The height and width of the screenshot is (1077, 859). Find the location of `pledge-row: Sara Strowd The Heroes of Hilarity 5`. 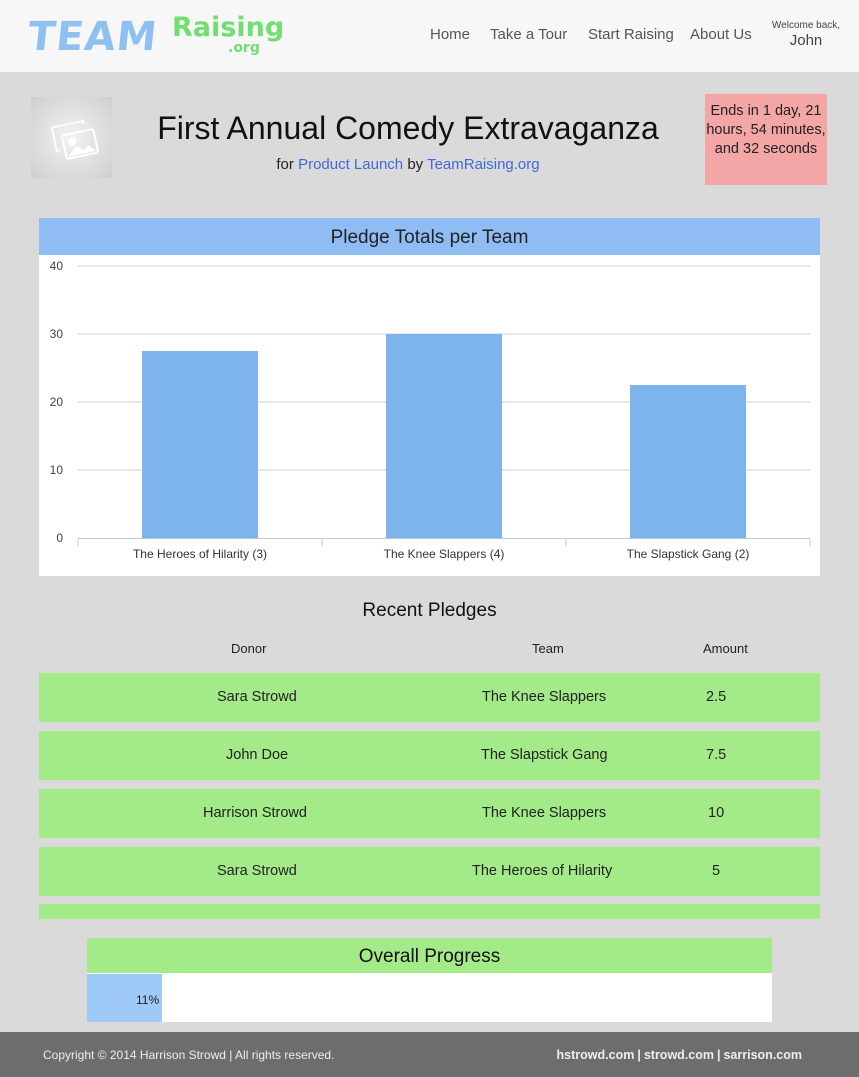

pledge-row: Sara Strowd The Heroes of Hilarity 5 is located at coordinates (429, 871).